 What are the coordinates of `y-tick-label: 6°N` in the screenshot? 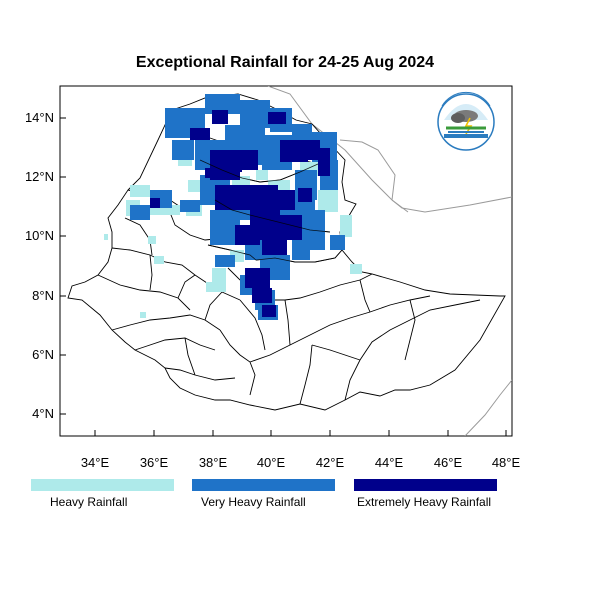 It's located at (43, 354).